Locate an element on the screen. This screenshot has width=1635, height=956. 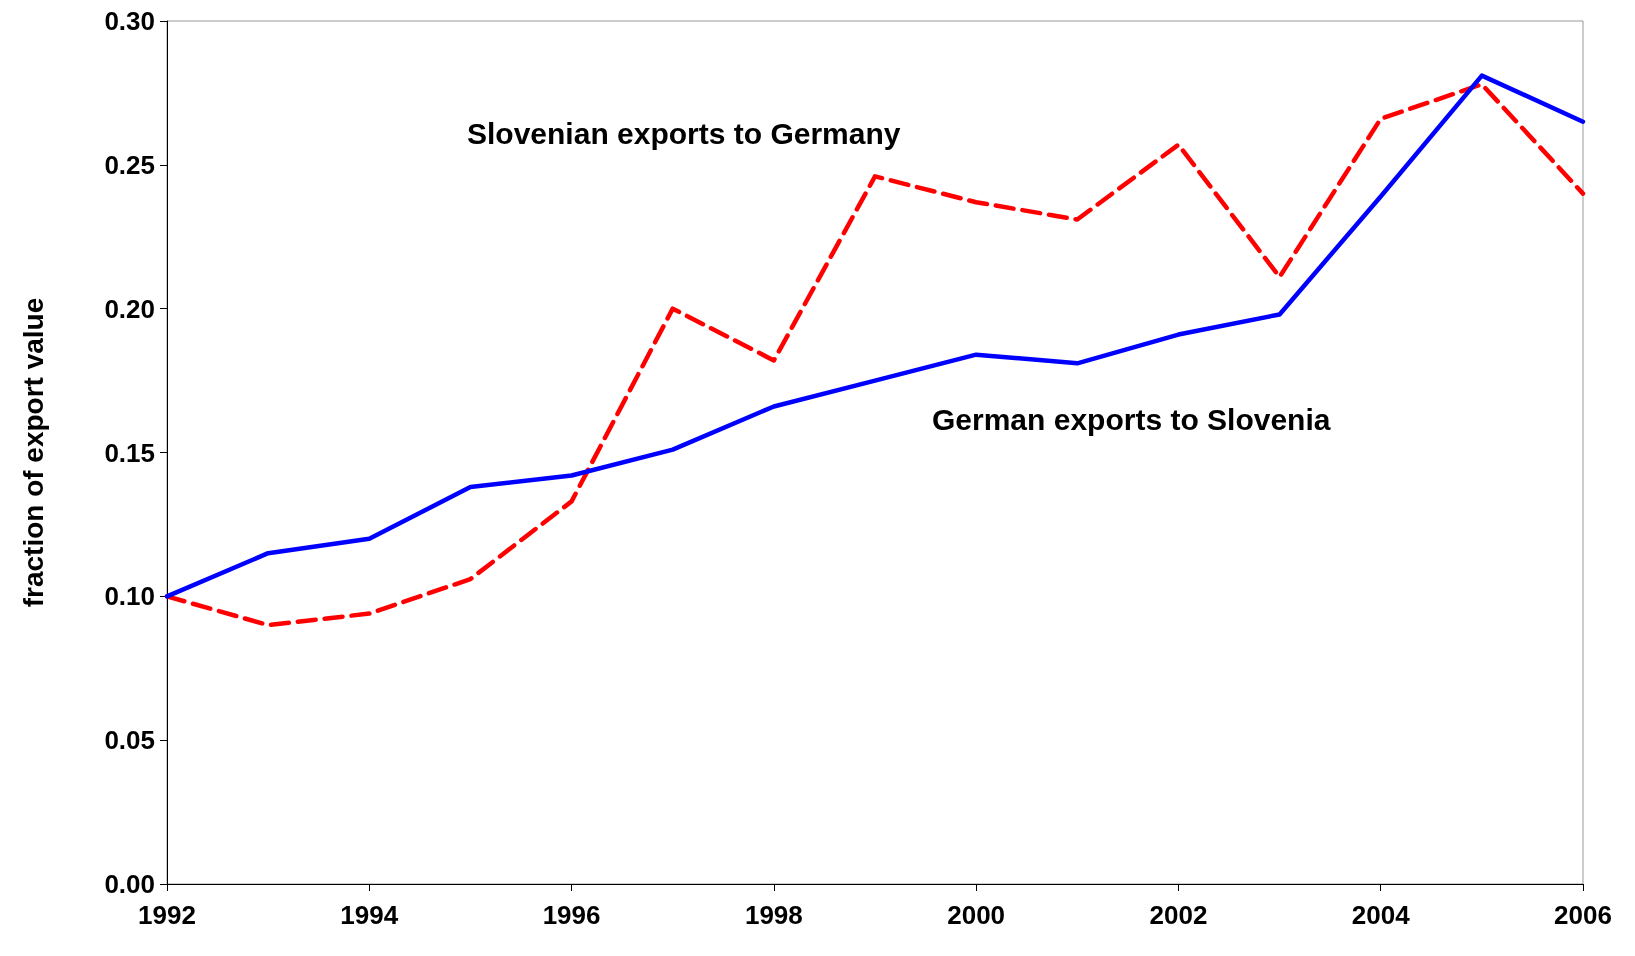
x-tick-label: 1992 is located at coordinates (167, 915).